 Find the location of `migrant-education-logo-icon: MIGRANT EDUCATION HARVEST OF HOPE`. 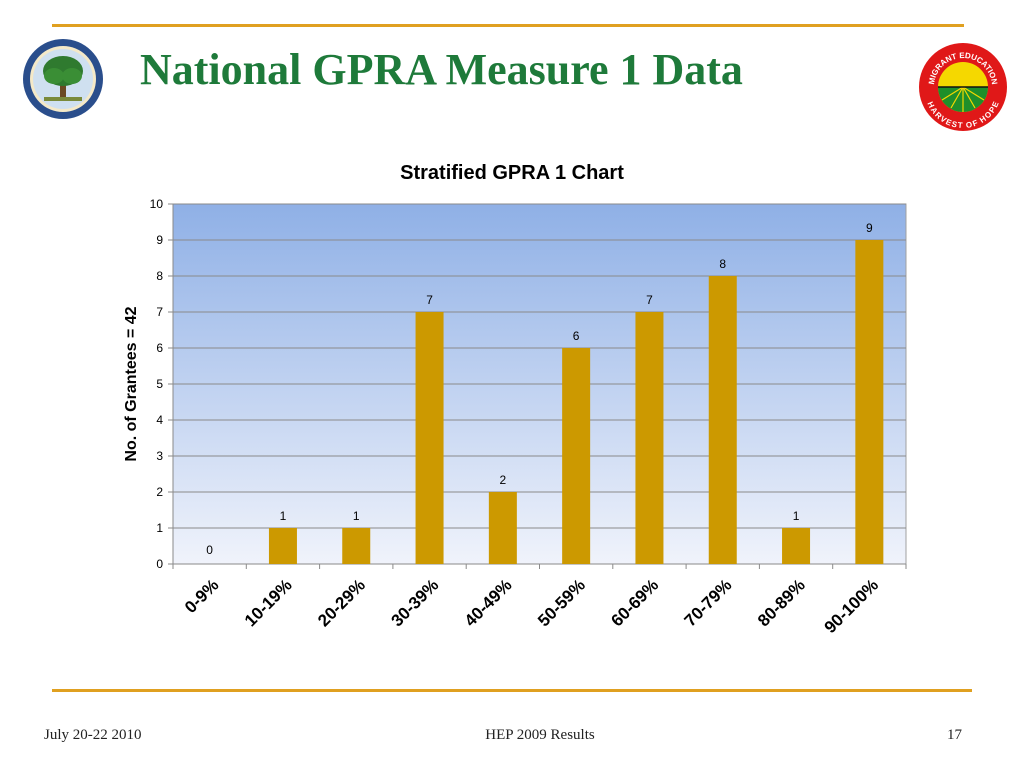

migrant-education-logo-icon: MIGRANT EDUCATION HARVEST OF HOPE is located at coordinates (963, 87).